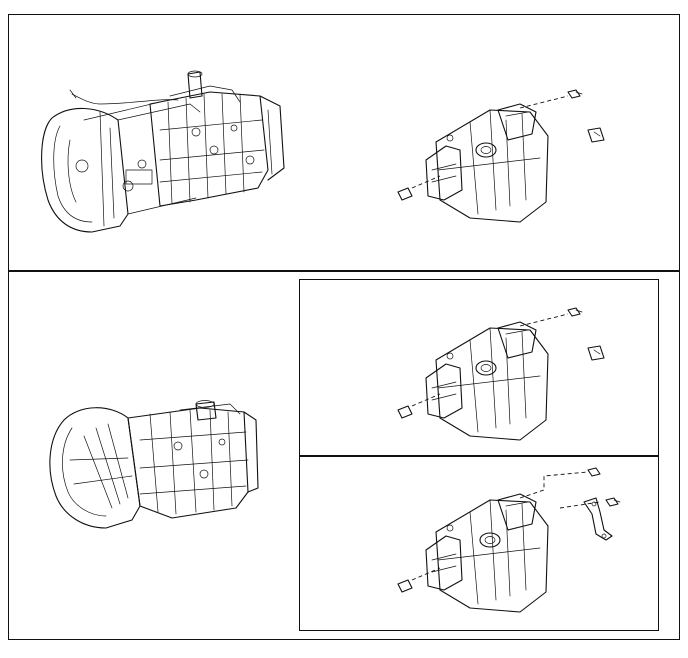 The width and height of the screenshot is (688, 658). I want to click on inset-panel-upper, so click(479, 368).